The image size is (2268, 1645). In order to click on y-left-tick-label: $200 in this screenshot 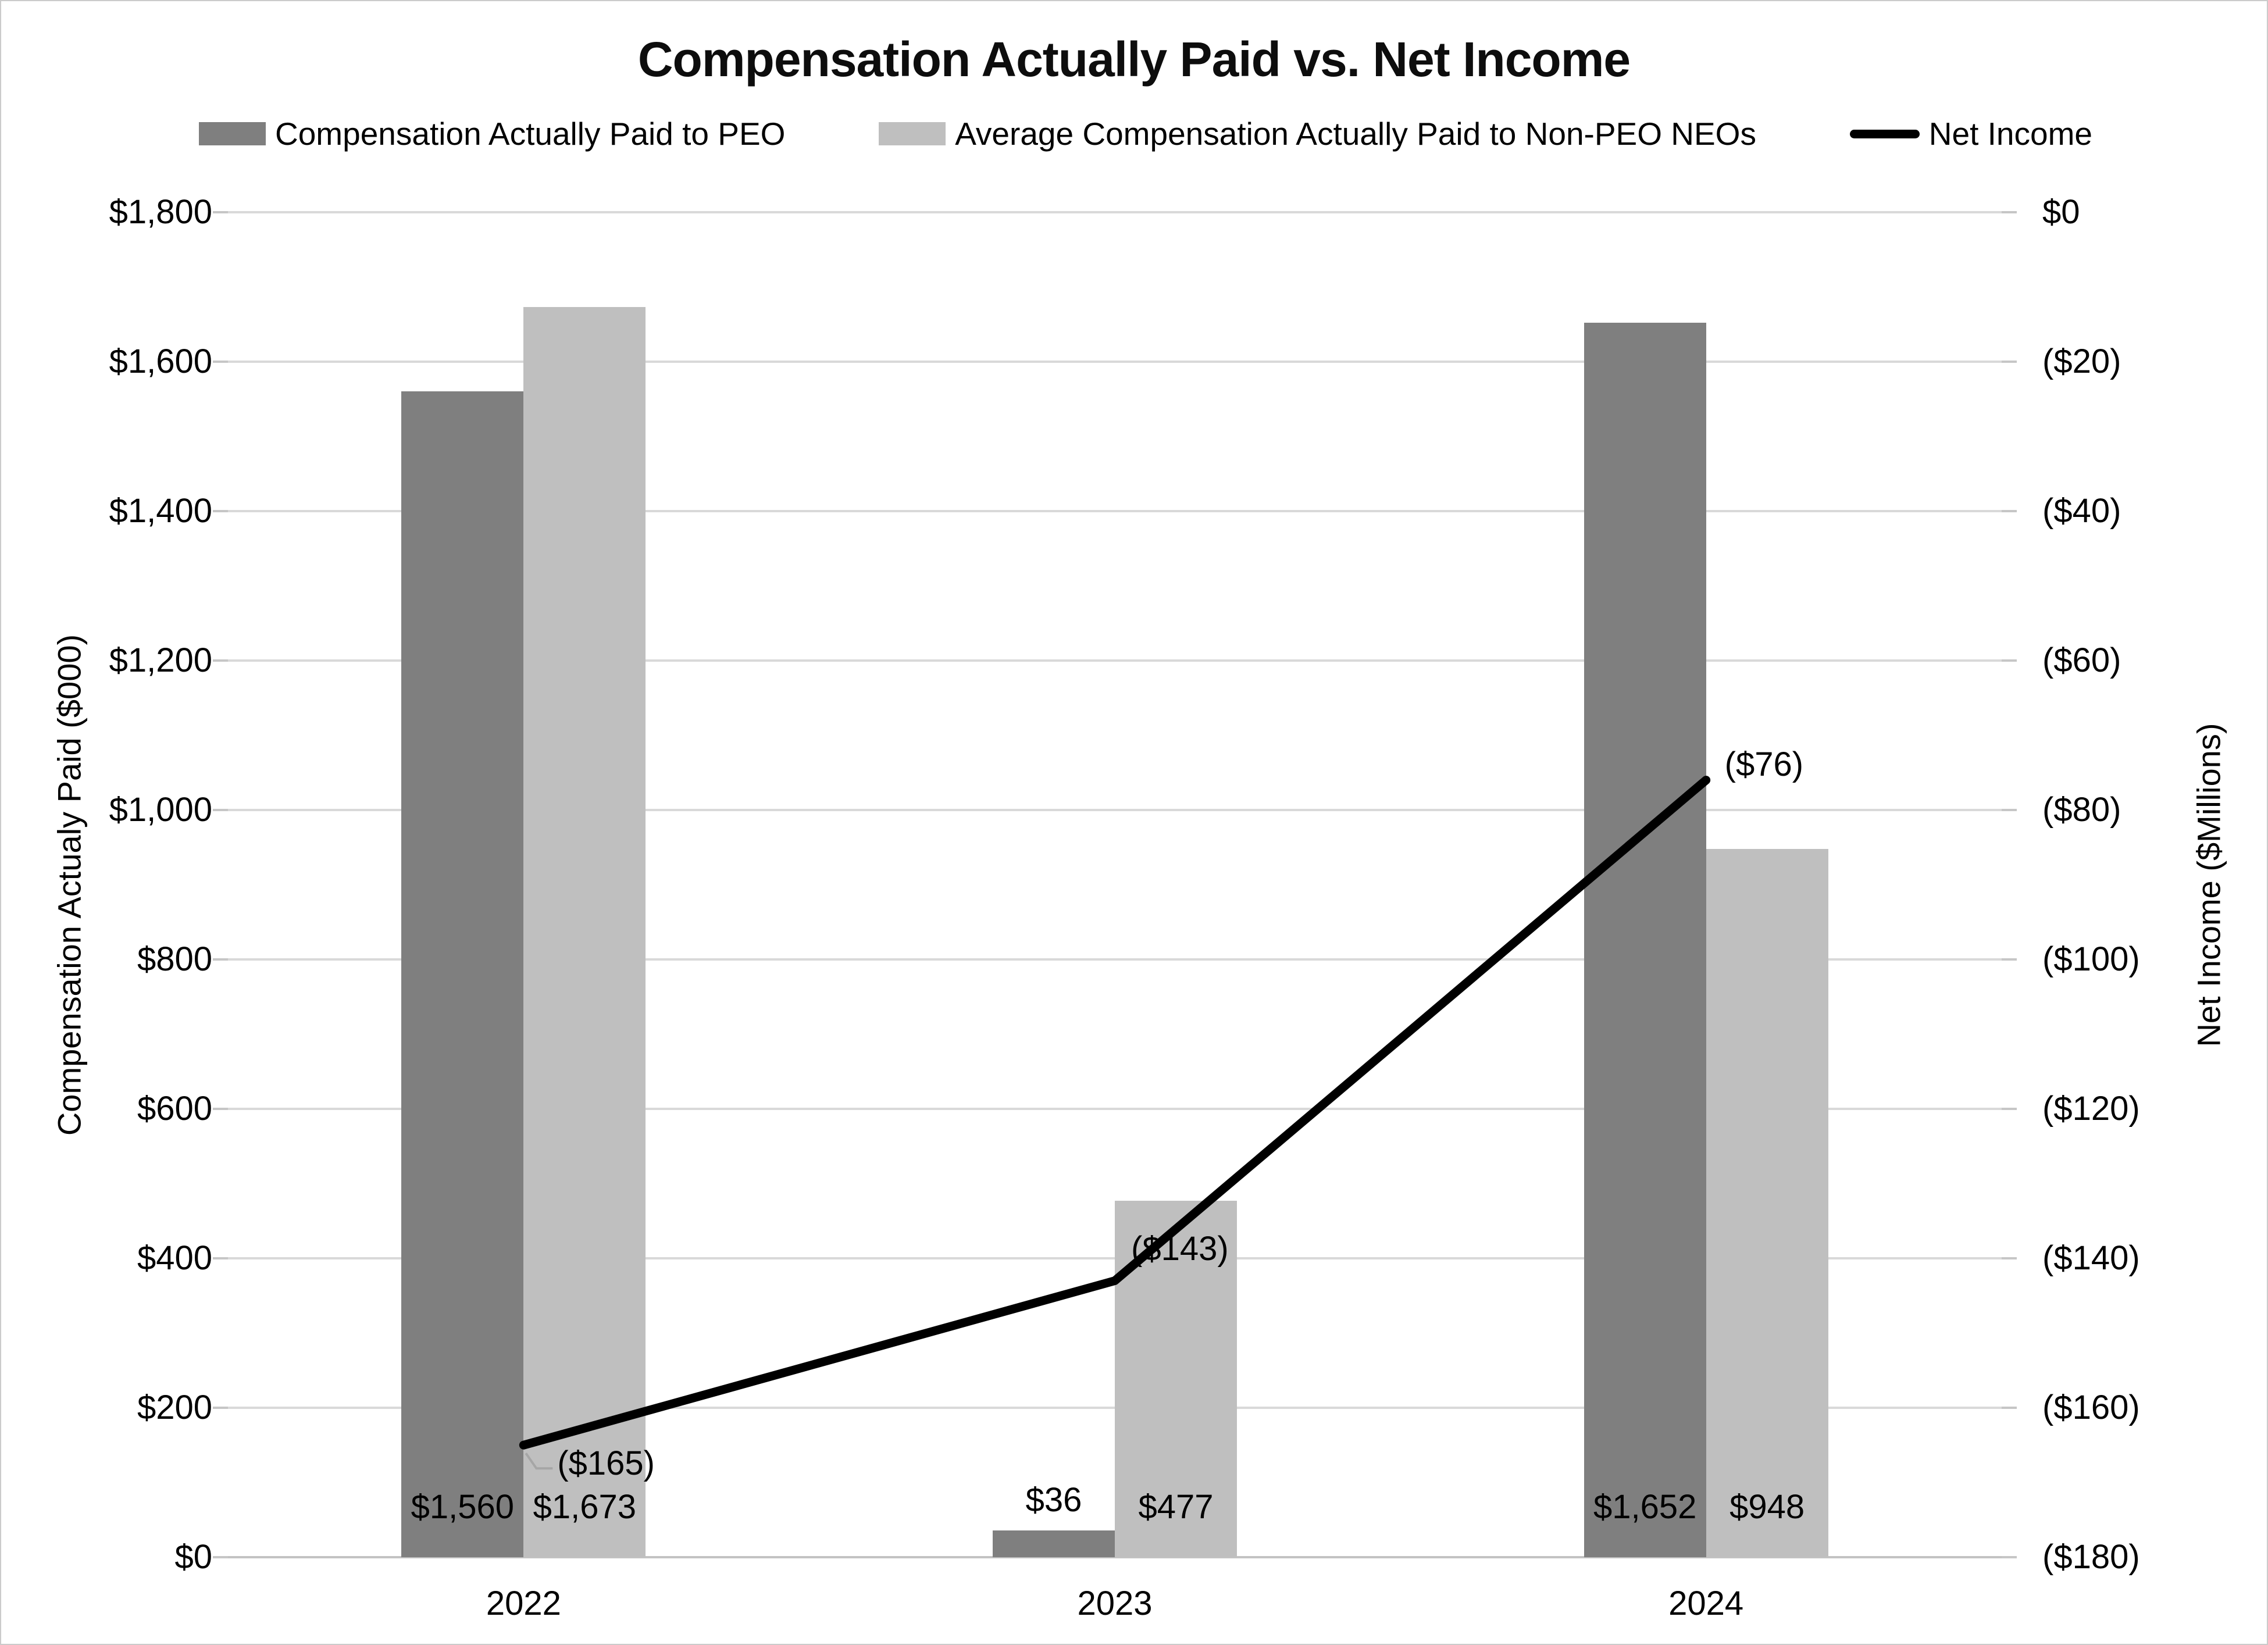, I will do `click(174, 1408)`.